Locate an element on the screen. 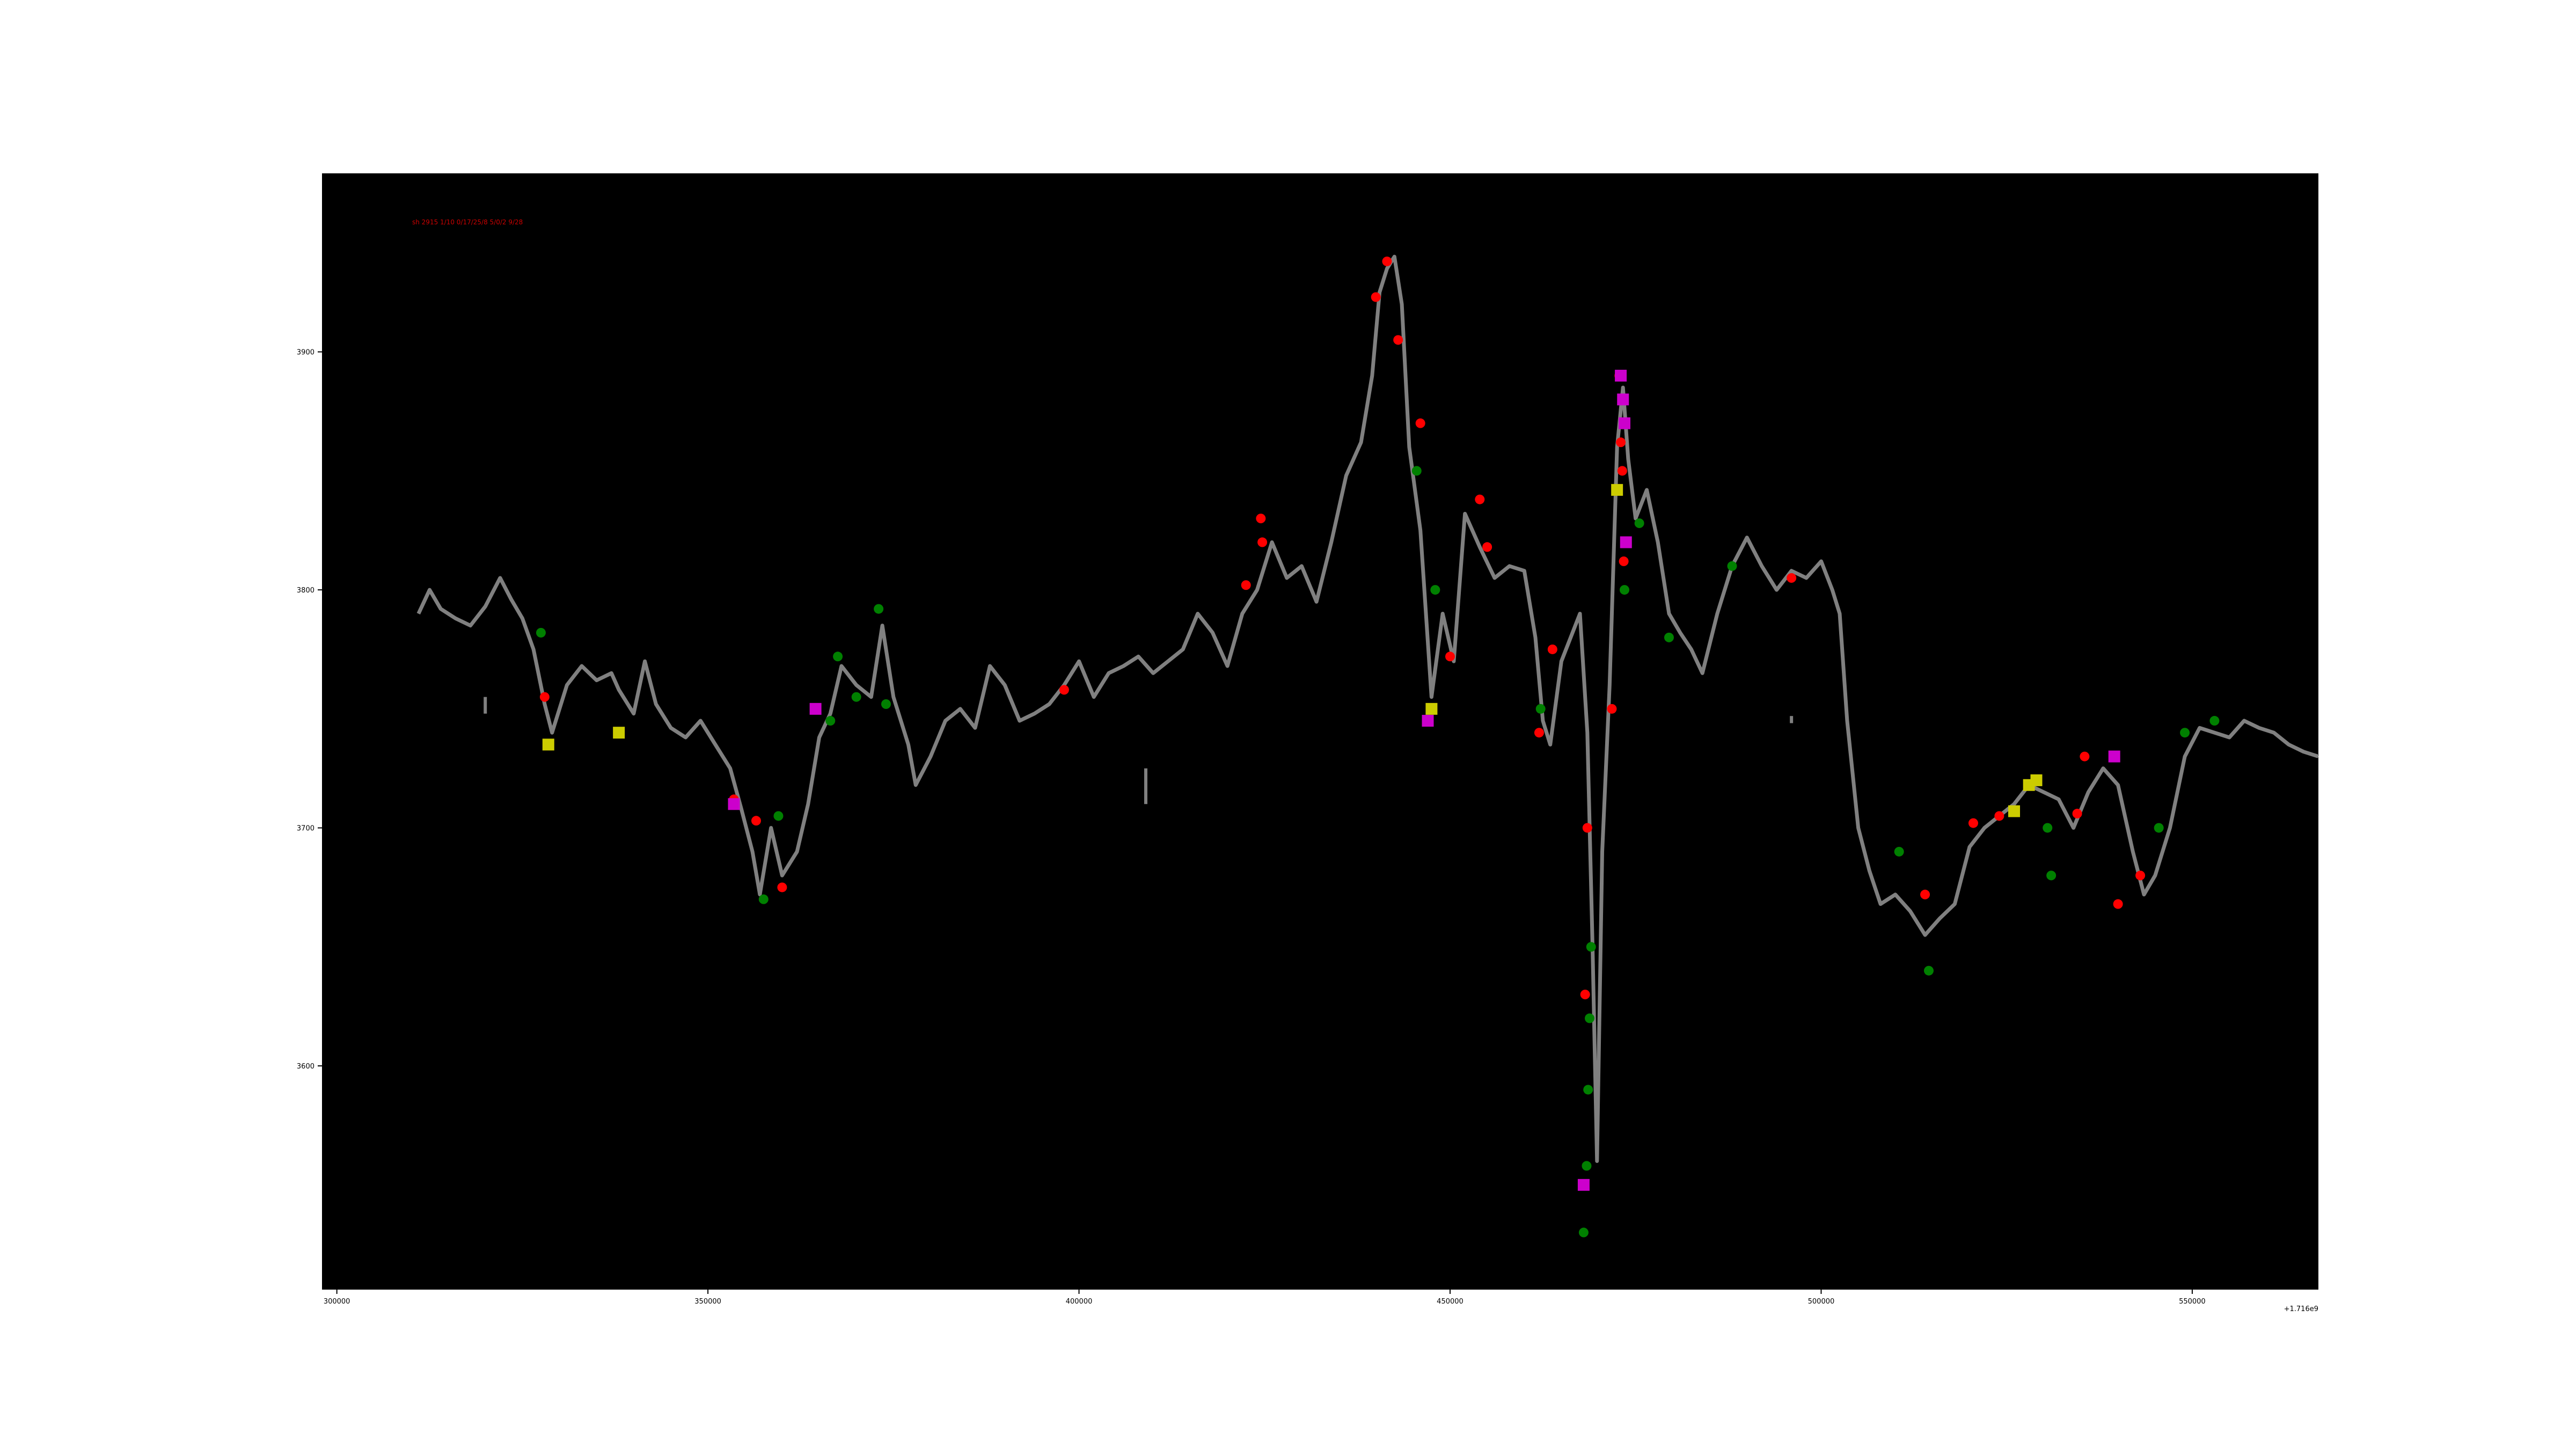 This screenshot has height=1449, width=2576. x-tick-label: 550000 is located at coordinates (2192, 1302).